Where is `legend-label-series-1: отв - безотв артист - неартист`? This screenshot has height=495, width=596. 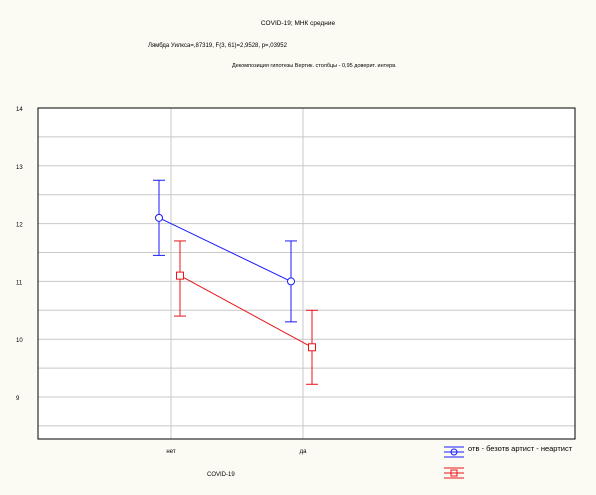 legend-label-series-1: отв - безотв артист - неартист is located at coordinates (520, 448).